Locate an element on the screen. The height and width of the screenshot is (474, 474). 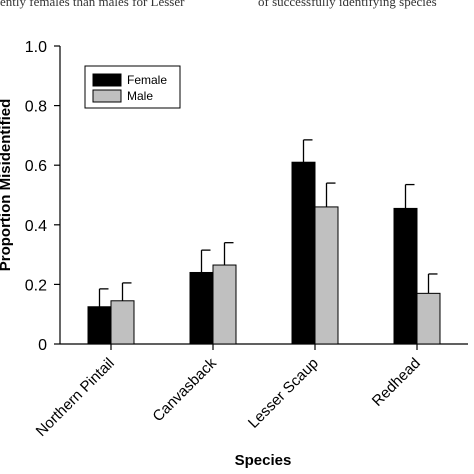
y-tick-label-0: 0 is located at coordinates (42, 345).